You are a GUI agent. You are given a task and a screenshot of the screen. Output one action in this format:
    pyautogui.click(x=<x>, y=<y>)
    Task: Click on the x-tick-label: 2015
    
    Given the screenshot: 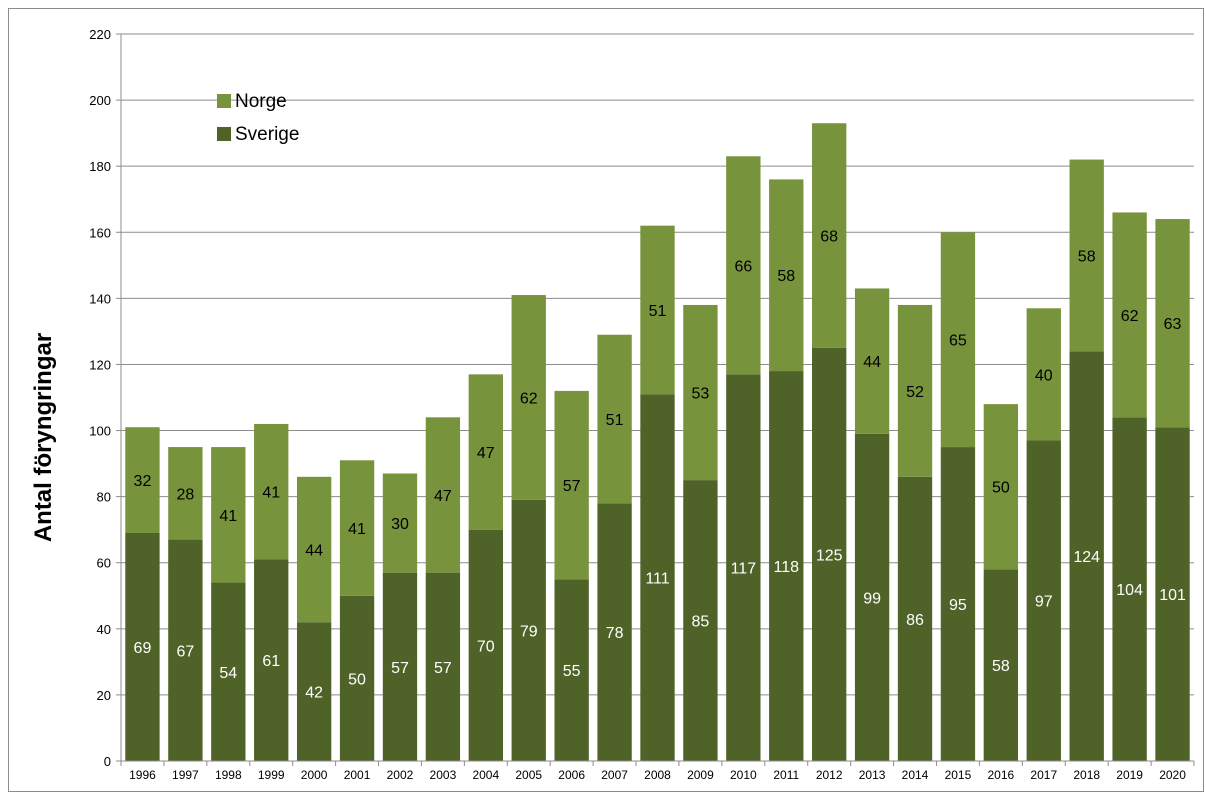 What is the action you would take?
    pyautogui.click(x=958, y=775)
    